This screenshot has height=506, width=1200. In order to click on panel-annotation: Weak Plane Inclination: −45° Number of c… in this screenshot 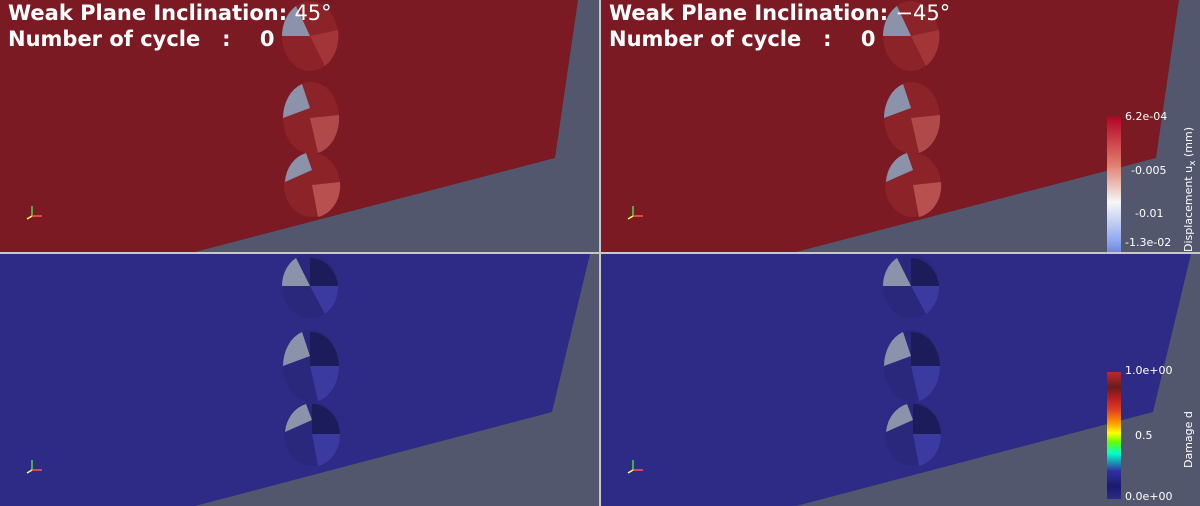, I will do `click(779, 26)`.